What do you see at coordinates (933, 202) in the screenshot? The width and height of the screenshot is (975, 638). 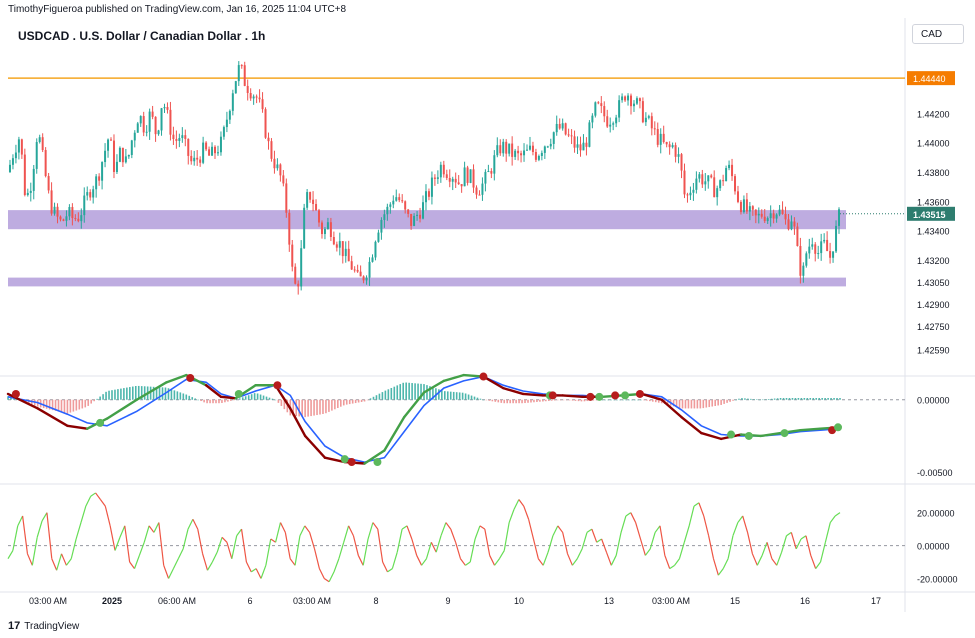 I see `price-tick-label: 1.43600` at bounding box center [933, 202].